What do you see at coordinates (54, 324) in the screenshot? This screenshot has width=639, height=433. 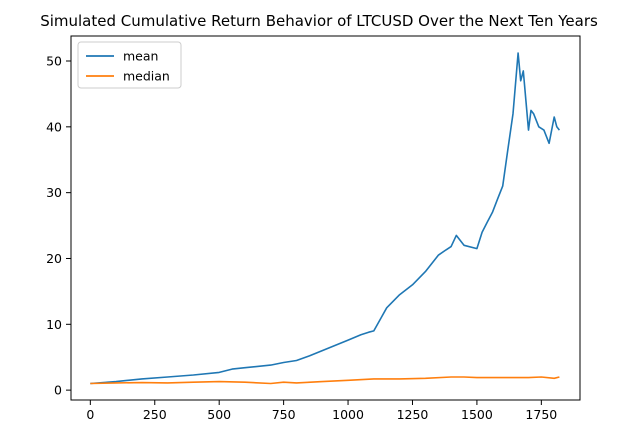 I see `y-tick-label: 10` at bounding box center [54, 324].